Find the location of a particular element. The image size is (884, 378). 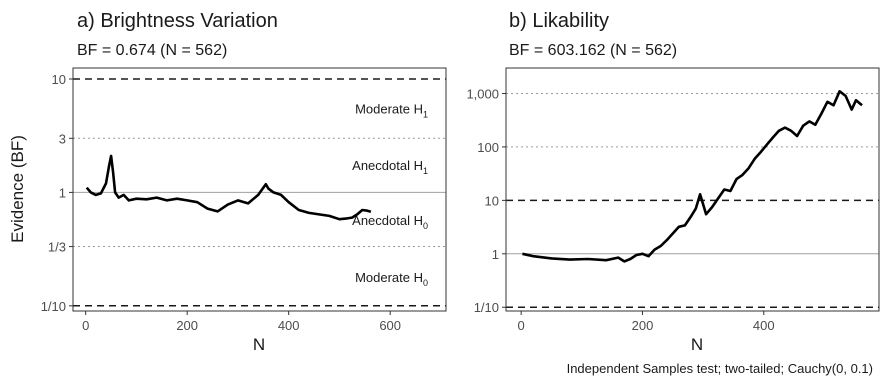

panel-b-x-tick-label: 400 is located at coordinates (764, 325).